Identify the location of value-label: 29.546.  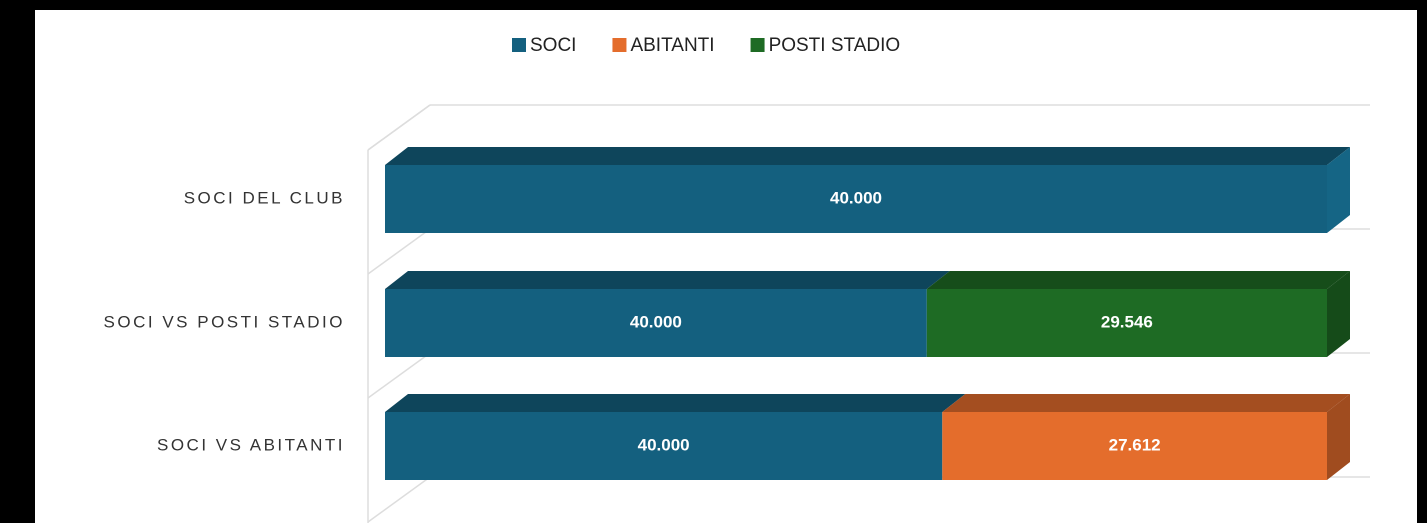
(1127, 321).